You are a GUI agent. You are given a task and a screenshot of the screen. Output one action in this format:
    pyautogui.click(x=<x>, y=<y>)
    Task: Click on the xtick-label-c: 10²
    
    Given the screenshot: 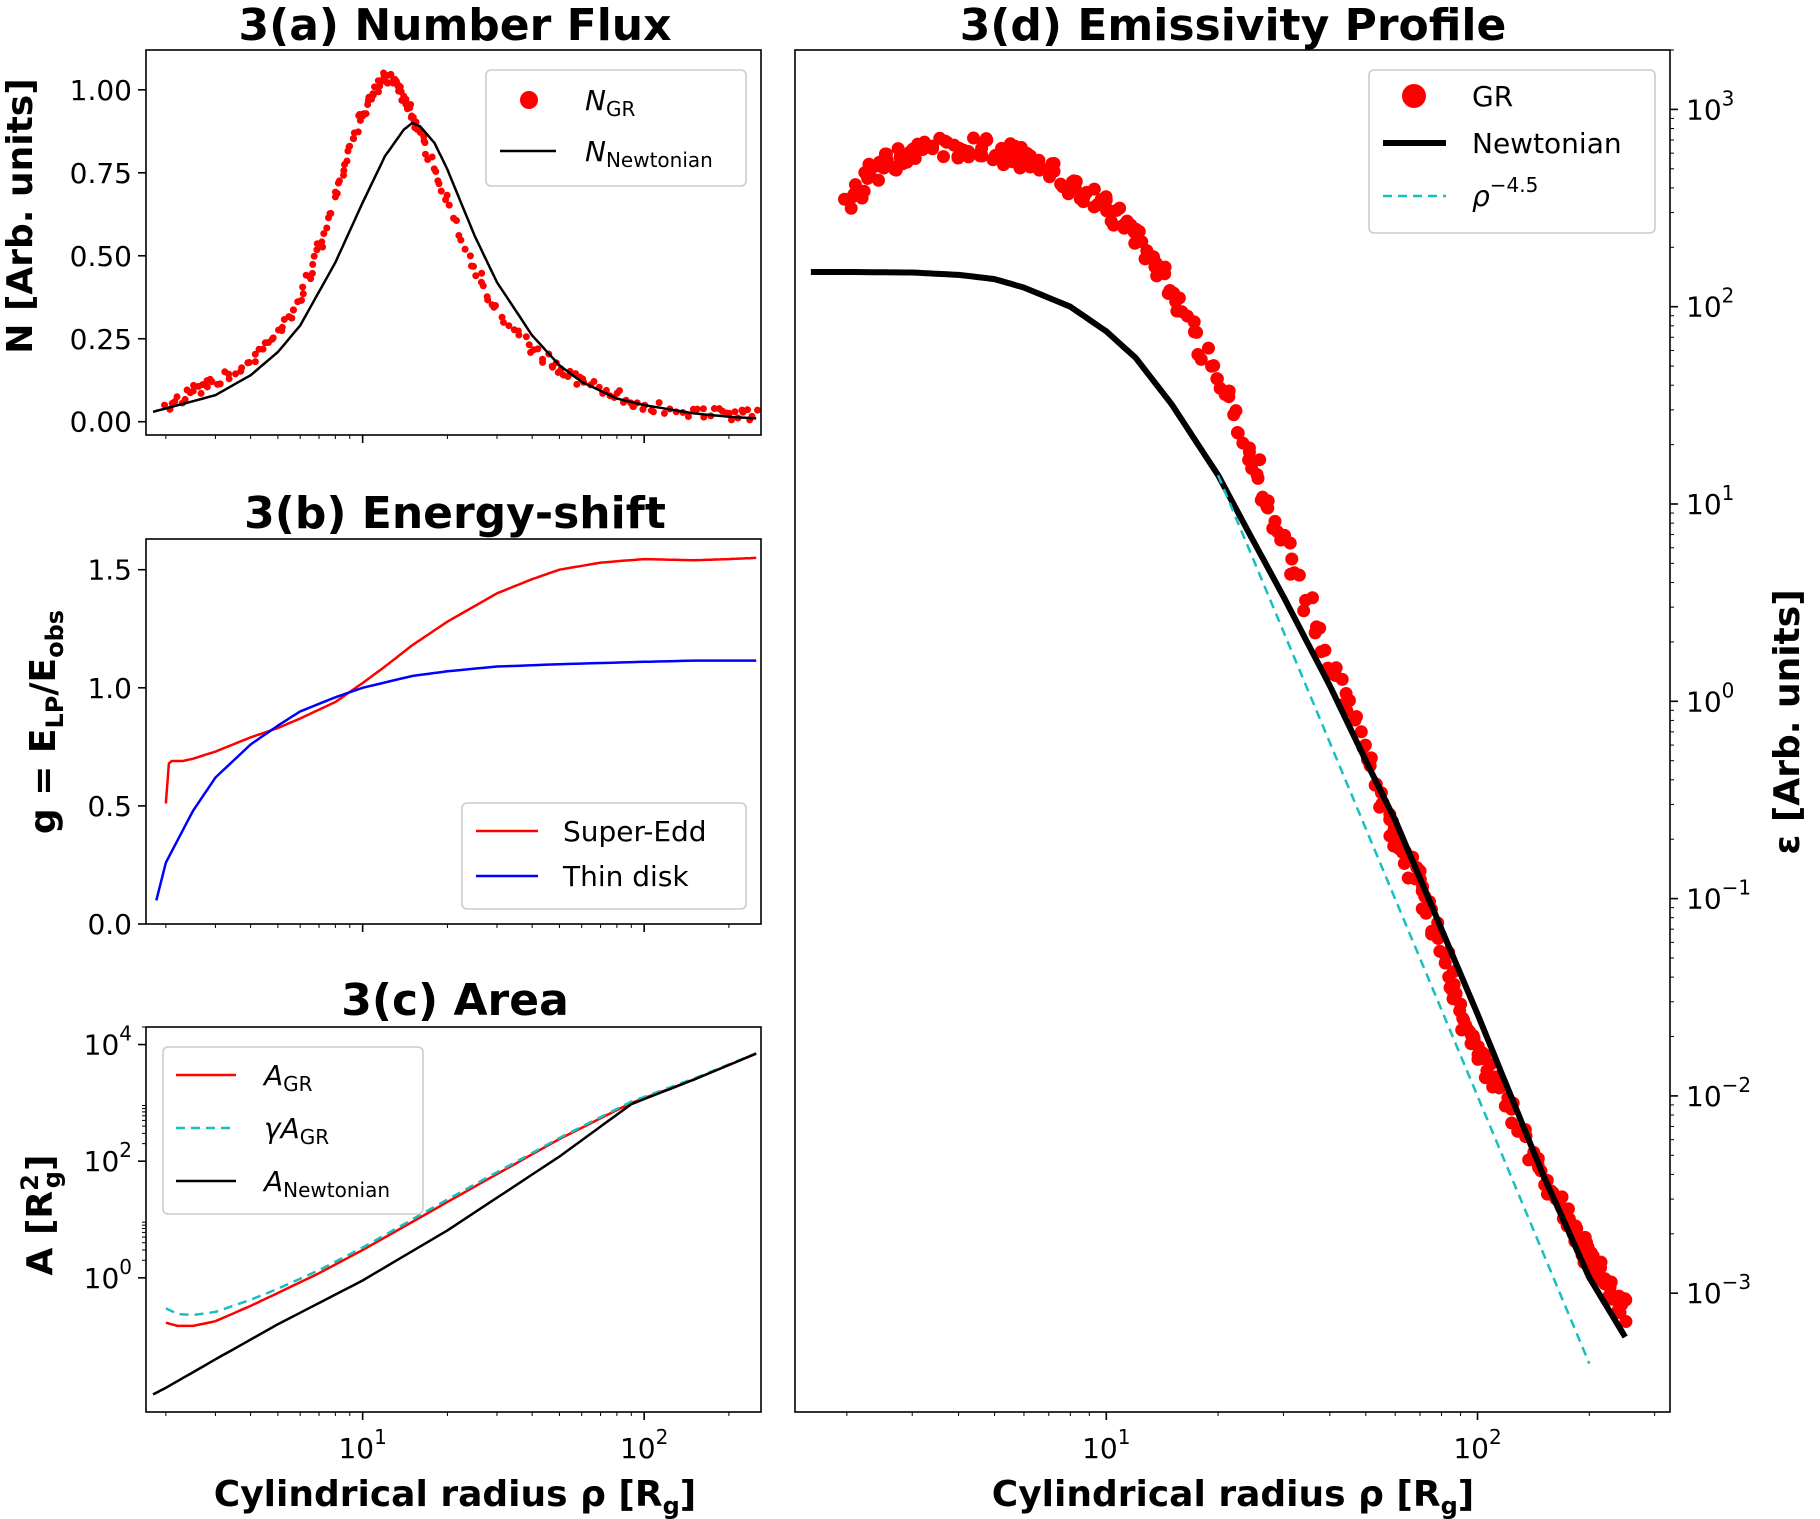 What is the action you would take?
    pyautogui.click(x=644, y=1445)
    